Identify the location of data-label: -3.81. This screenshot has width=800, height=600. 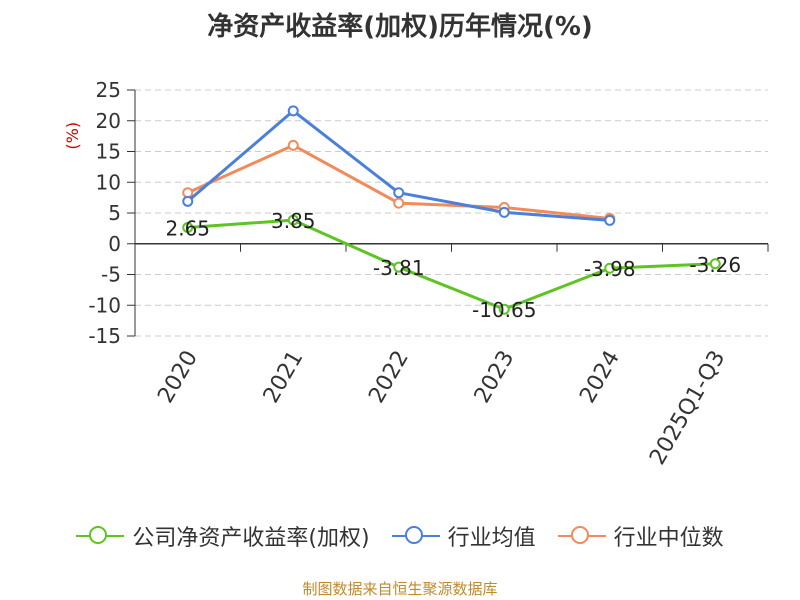
(399, 268).